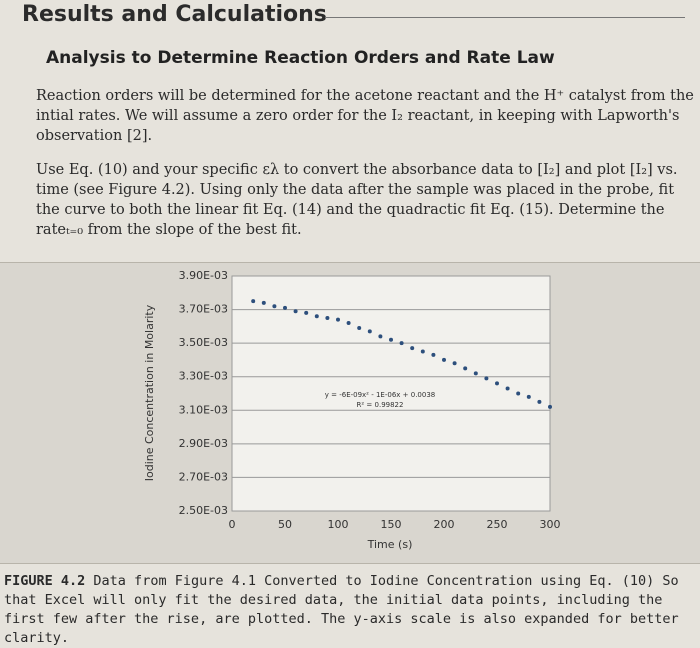  What do you see at coordinates (550, 524) in the screenshot?
I see `x-tick-label: 300` at bounding box center [550, 524].